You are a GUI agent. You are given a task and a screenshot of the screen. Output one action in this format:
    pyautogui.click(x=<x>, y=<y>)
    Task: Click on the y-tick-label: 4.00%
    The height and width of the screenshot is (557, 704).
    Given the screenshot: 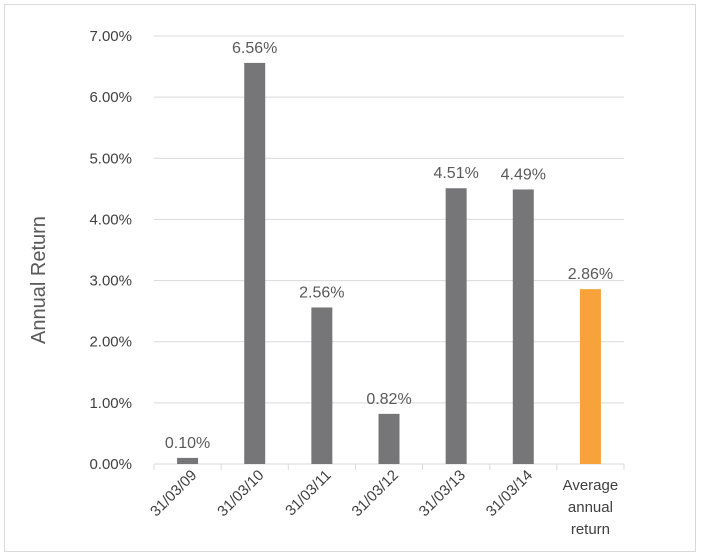 What is the action you would take?
    pyautogui.click(x=110, y=219)
    